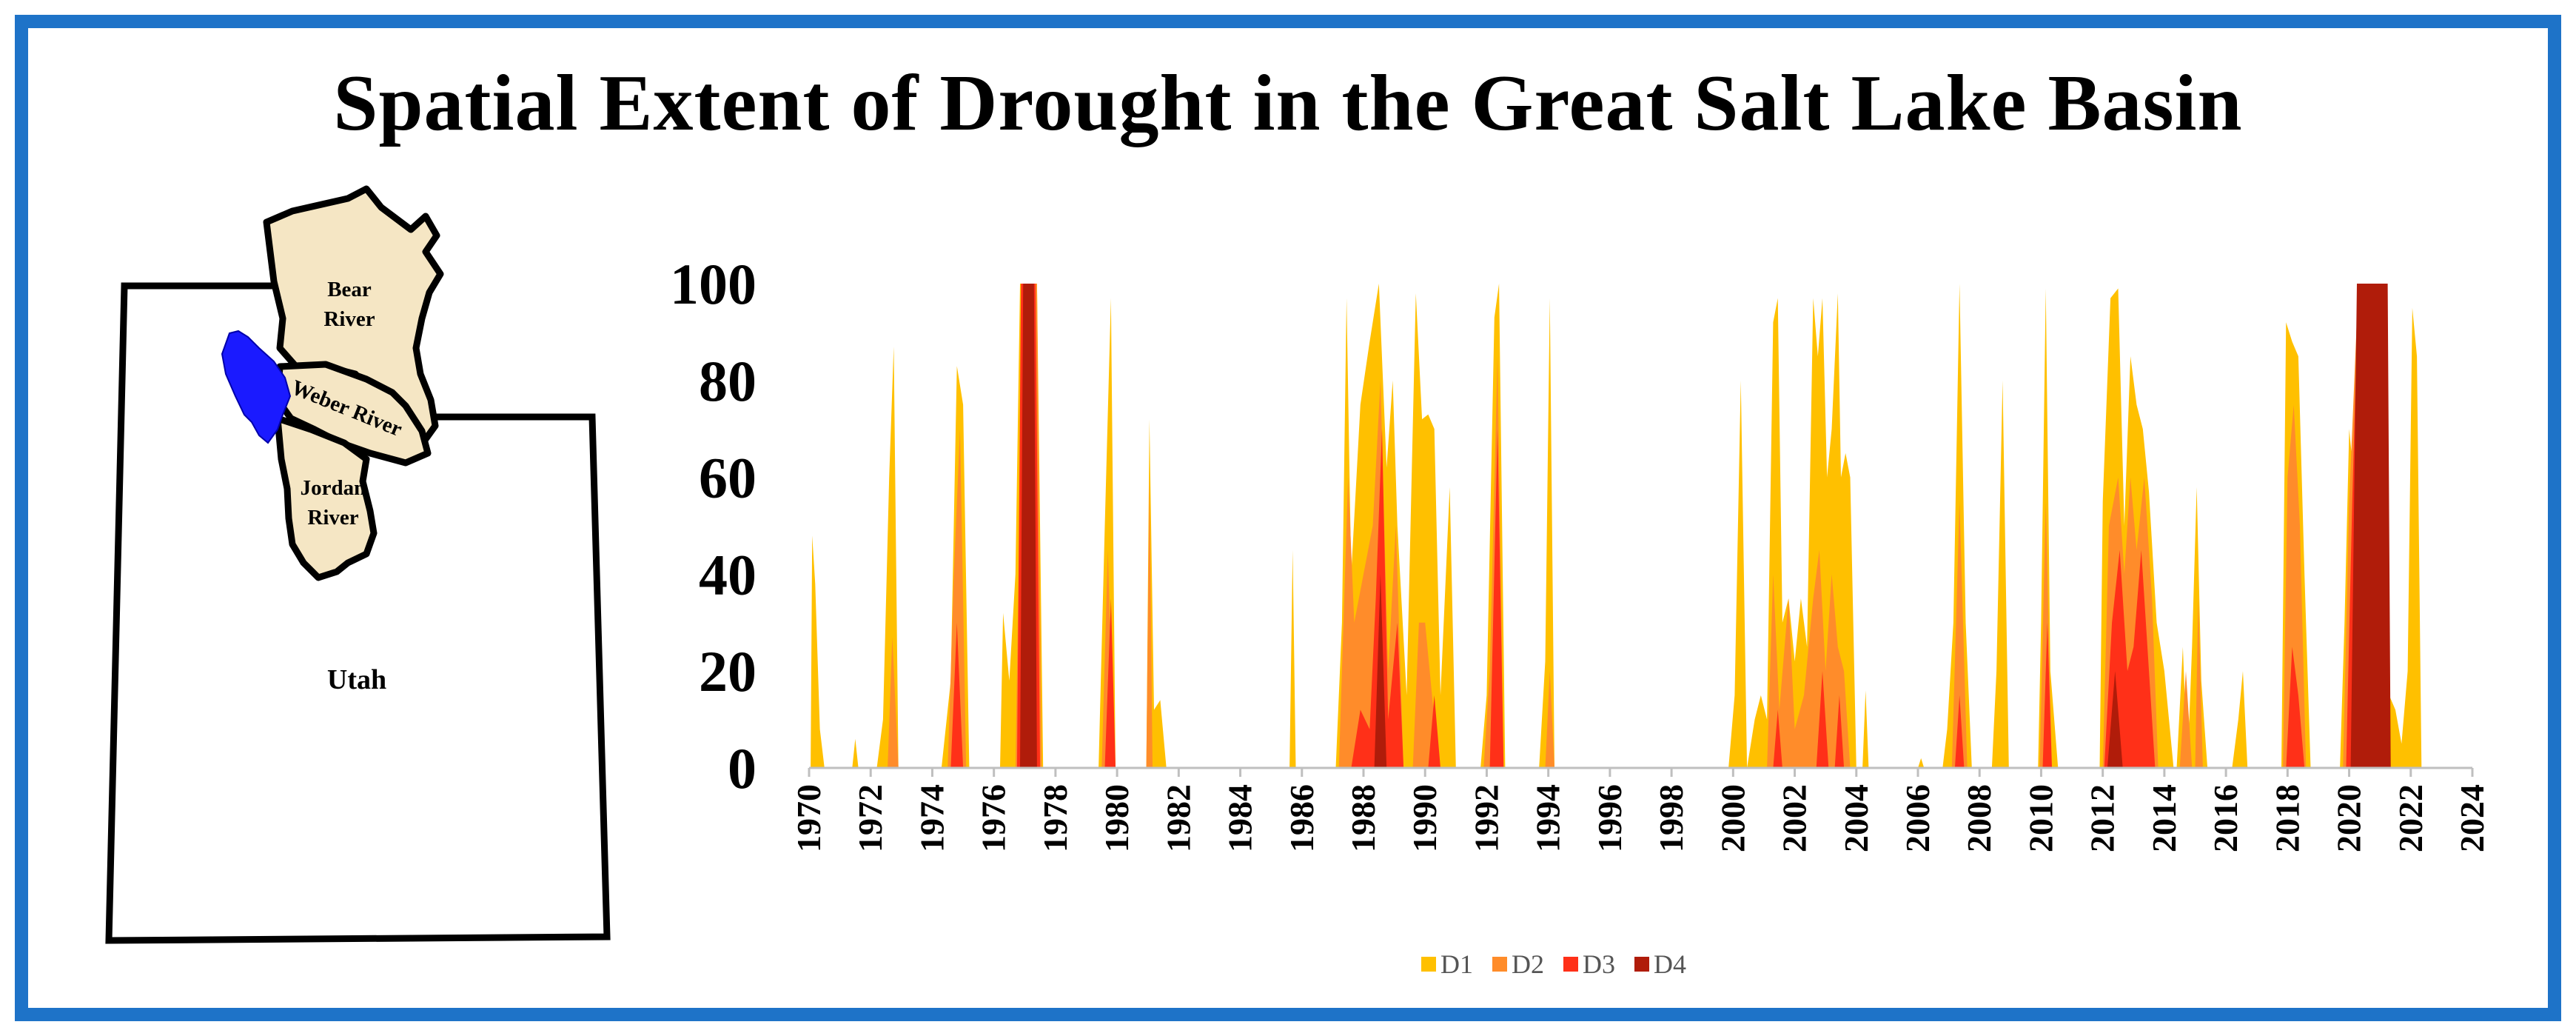 This screenshot has height=1036, width=2576. I want to click on x-tick-label: 1978, so click(1055, 818).